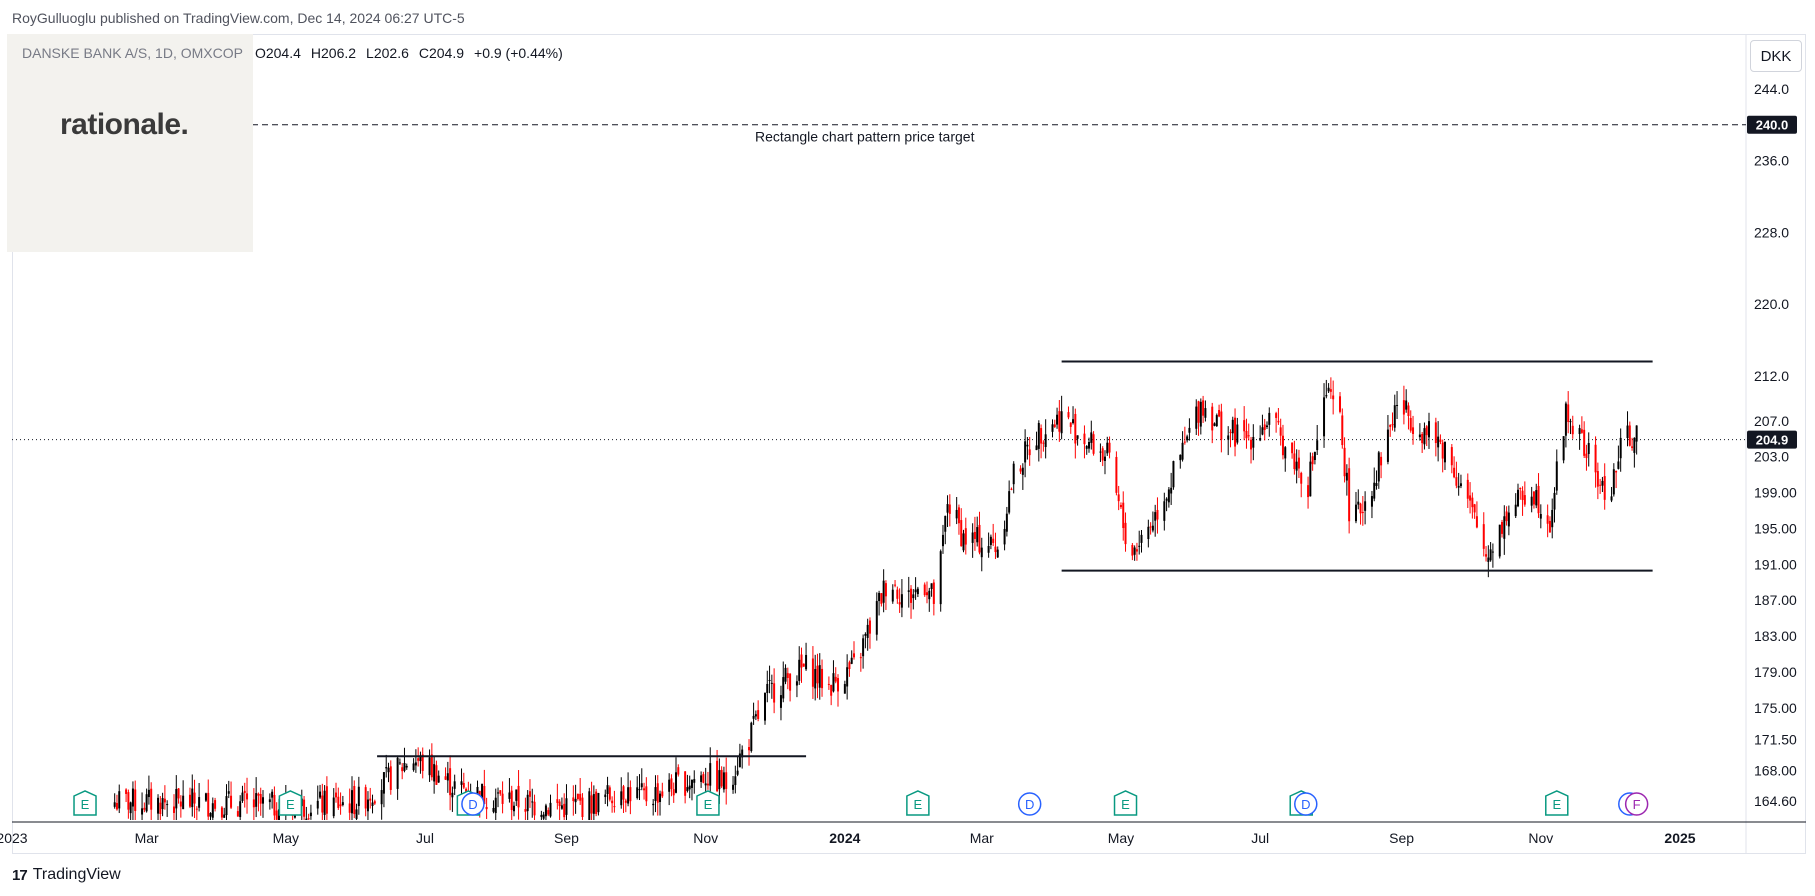  I want to click on tradingview-footer: 17 TradingView, so click(66, 875).